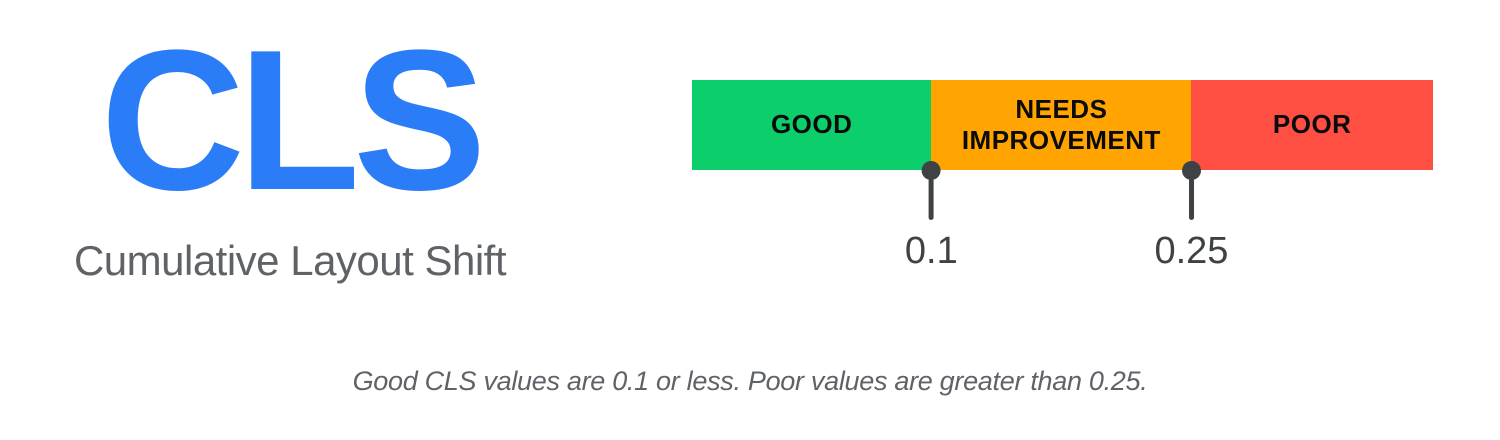 The height and width of the screenshot is (440, 1500). I want to click on segment-good: GOOD, so click(812, 125).